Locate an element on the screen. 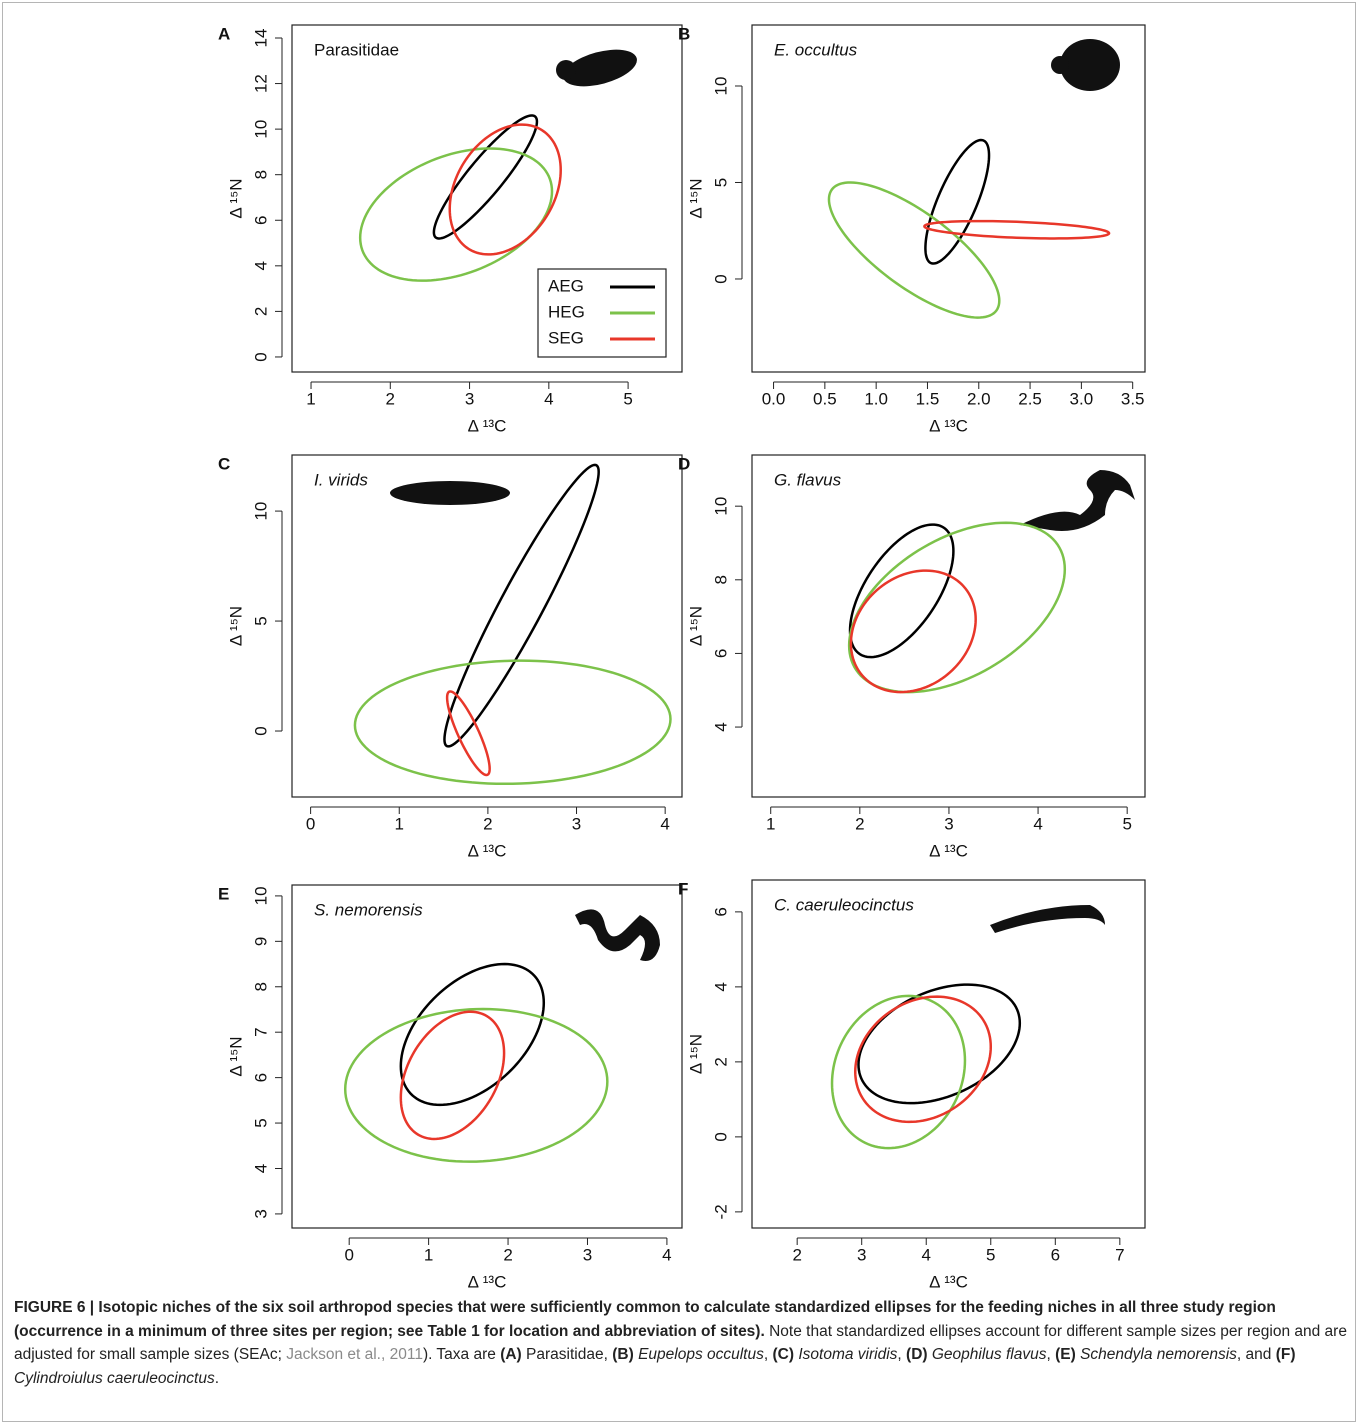  y-tick-label: 3 is located at coordinates (260, 1213).